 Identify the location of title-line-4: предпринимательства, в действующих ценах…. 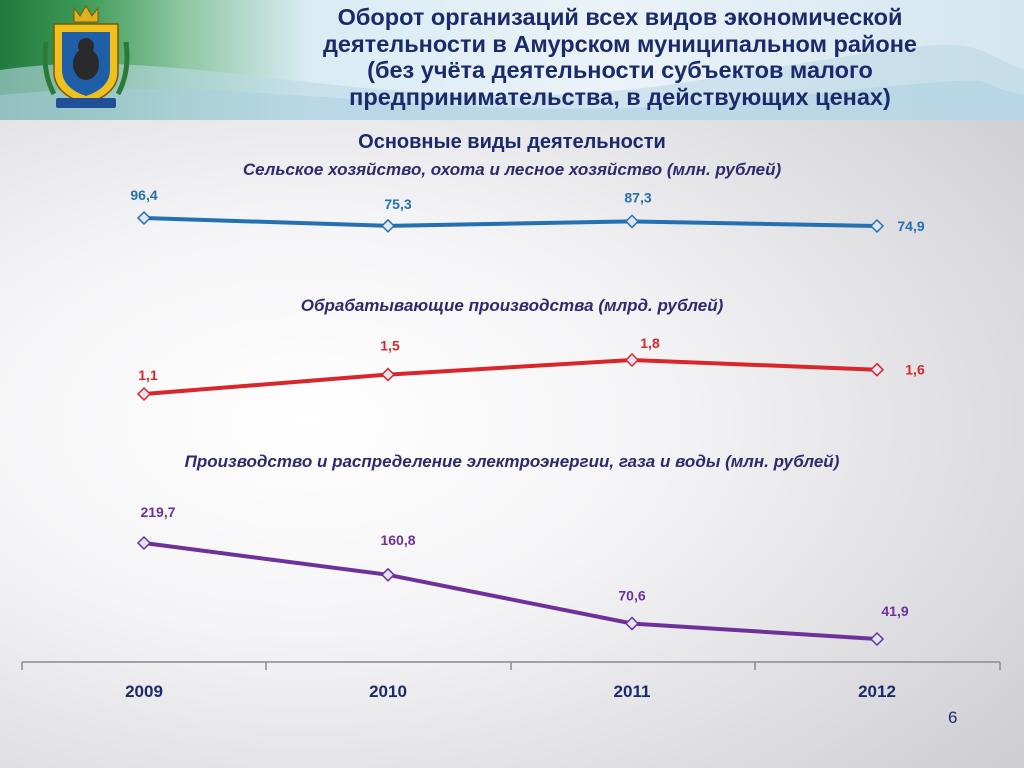
(620, 96).